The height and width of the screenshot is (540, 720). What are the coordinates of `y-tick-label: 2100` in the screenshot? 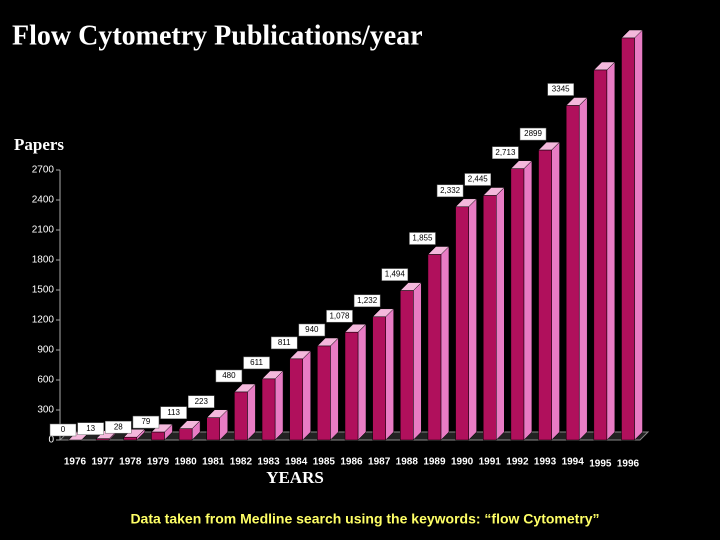 It's located at (43, 230).